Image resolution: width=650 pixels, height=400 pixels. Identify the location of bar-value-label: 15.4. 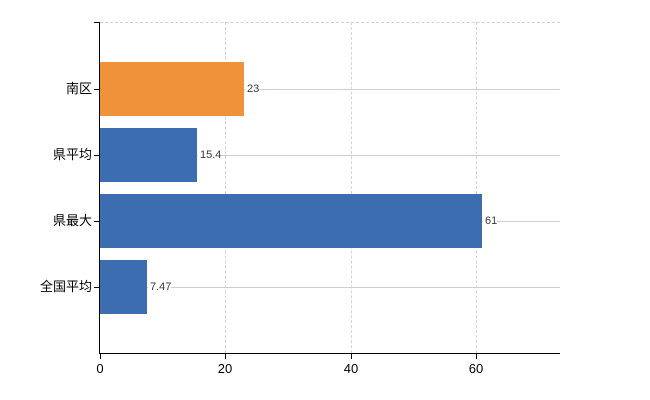
(210, 155).